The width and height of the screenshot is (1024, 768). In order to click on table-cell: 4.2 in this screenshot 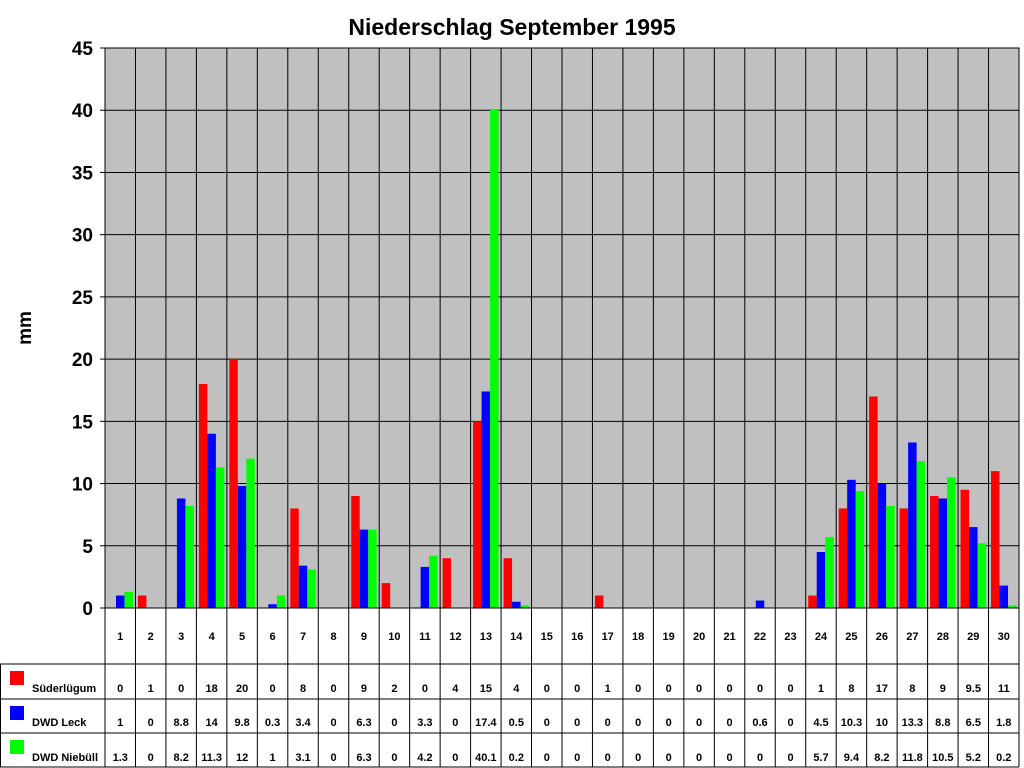, I will do `click(424, 758)`.